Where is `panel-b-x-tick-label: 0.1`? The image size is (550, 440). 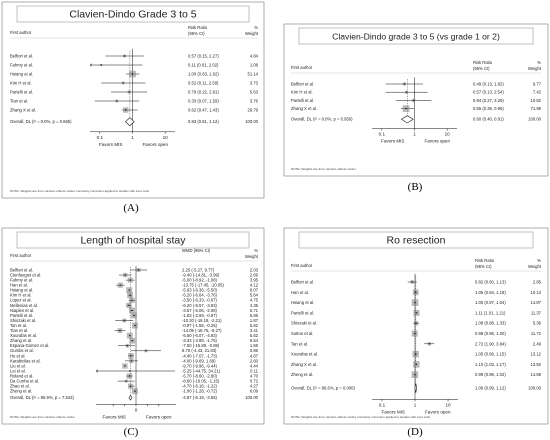
panel-b-x-tick-label: 0.1 is located at coordinates (382, 134).